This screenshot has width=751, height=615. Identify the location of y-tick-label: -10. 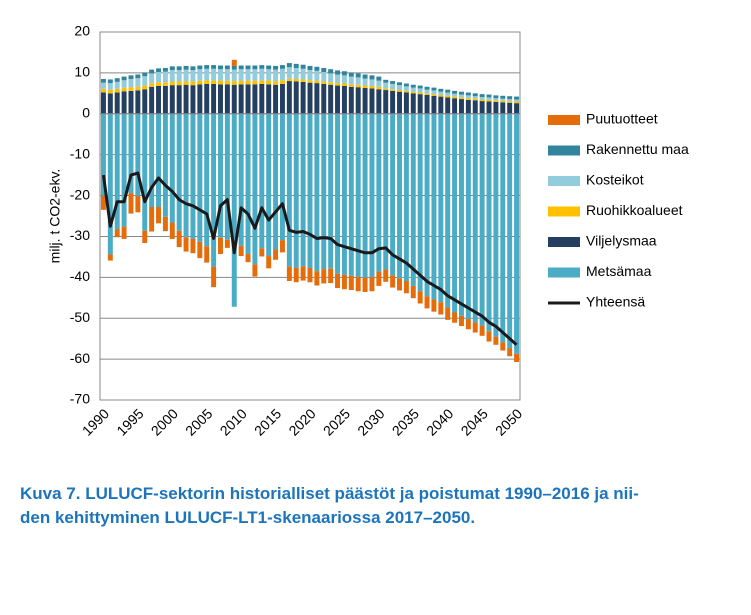
(80, 153).